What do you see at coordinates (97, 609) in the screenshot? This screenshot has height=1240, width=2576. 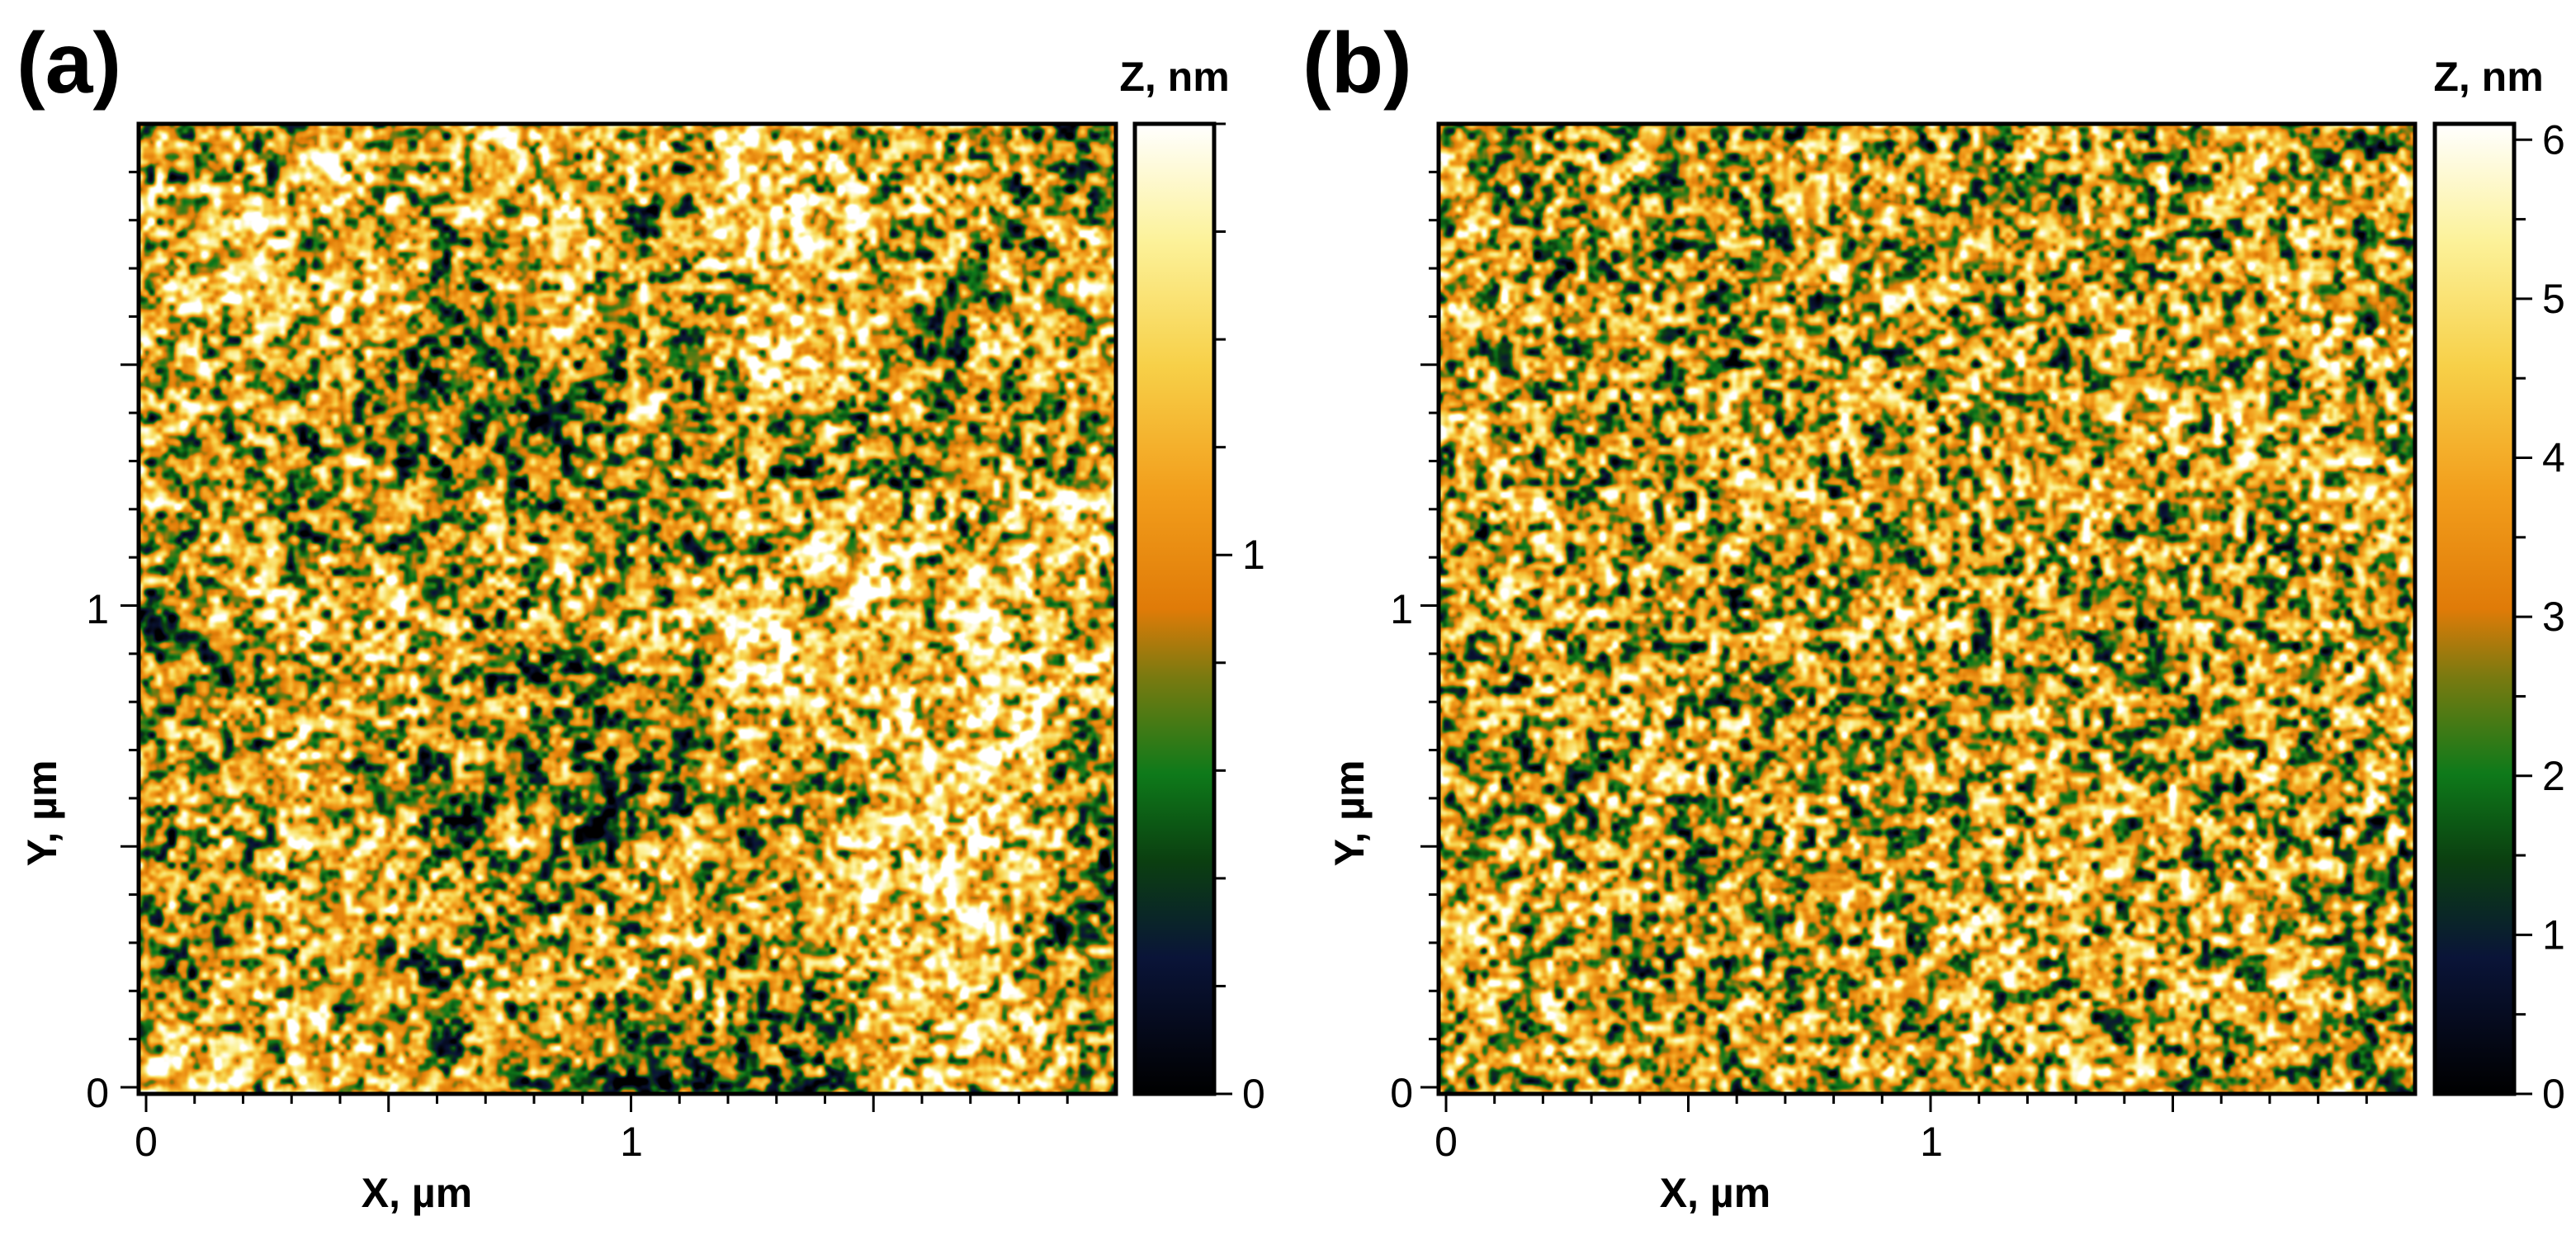 I see `panel-a-y-tick-1: 1` at bounding box center [97, 609].